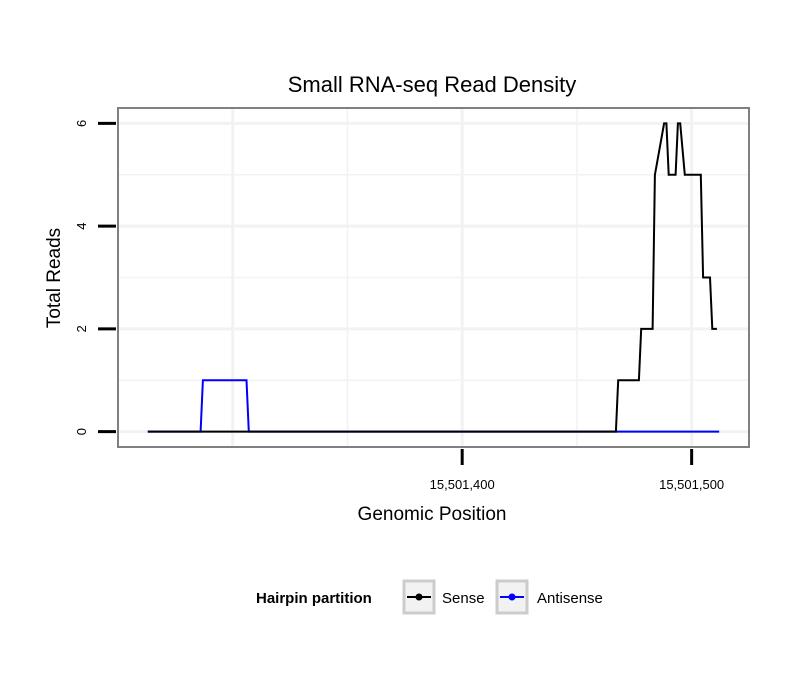 Image resolution: width=810 pixels, height=690 pixels. I want to click on y-tick-label: 6, so click(81, 123).